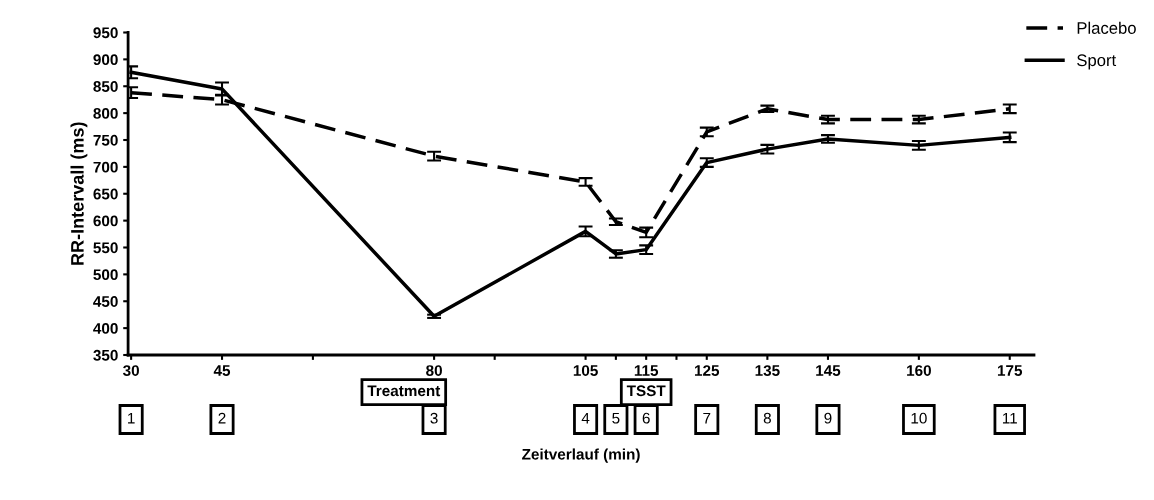 The width and height of the screenshot is (1154, 500). Describe the element at coordinates (105, 140) in the screenshot. I see `y-tick-label: 750` at that location.